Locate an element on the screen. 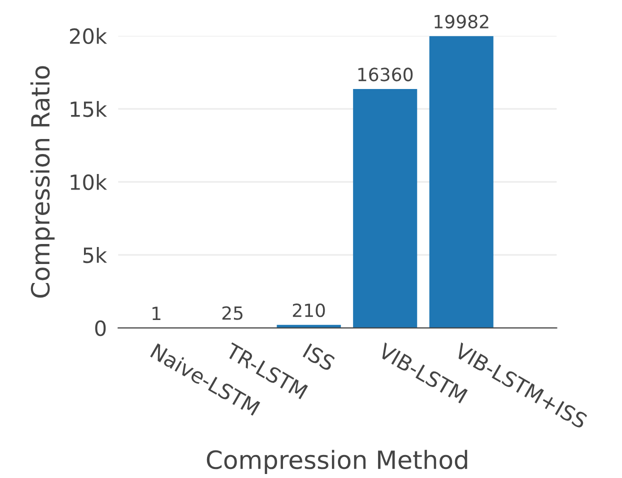  y-tick-label: 5k is located at coordinates (95, 255).